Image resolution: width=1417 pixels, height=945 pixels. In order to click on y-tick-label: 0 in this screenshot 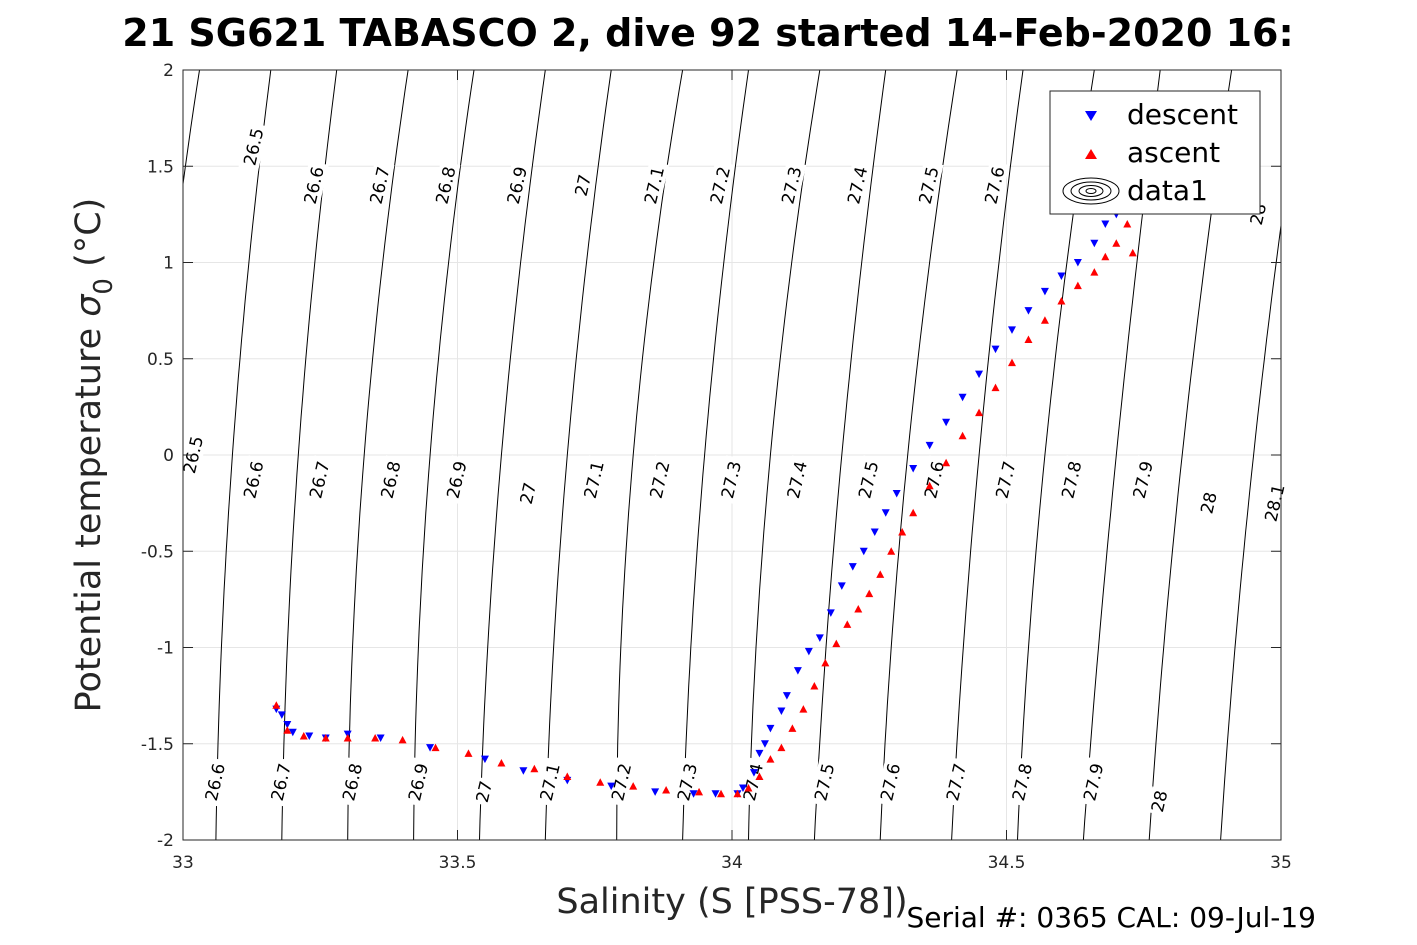, I will do `click(168, 456)`.